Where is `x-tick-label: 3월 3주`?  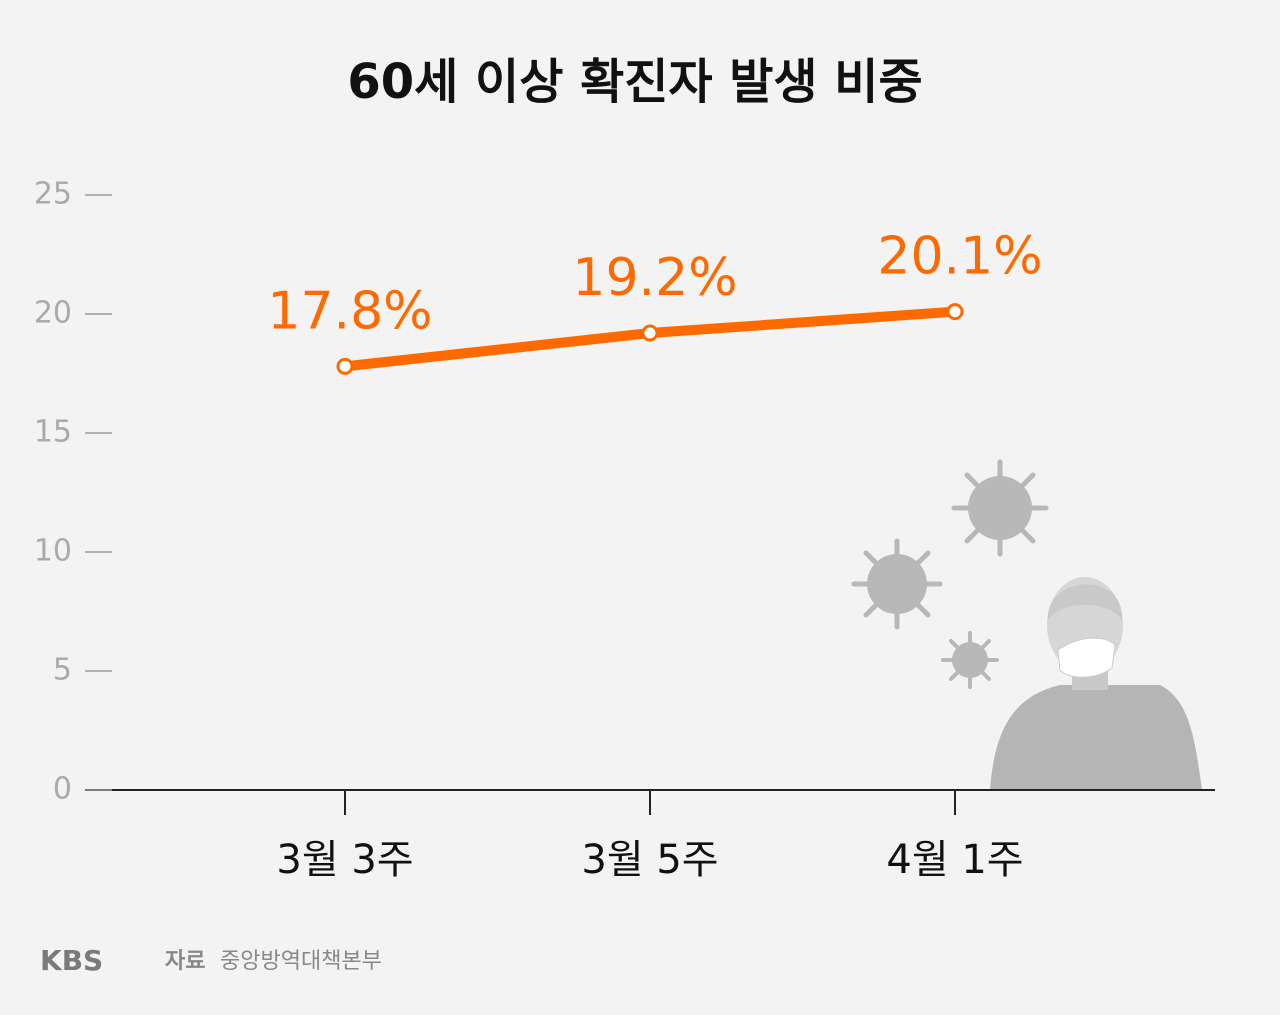
x-tick-label: 3월 3주 is located at coordinates (344, 860).